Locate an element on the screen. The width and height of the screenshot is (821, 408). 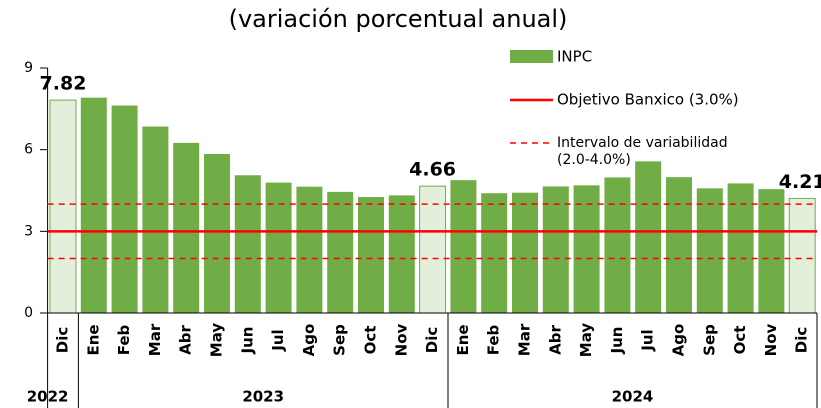
y-tick-label: 3 is located at coordinates (28, 231).